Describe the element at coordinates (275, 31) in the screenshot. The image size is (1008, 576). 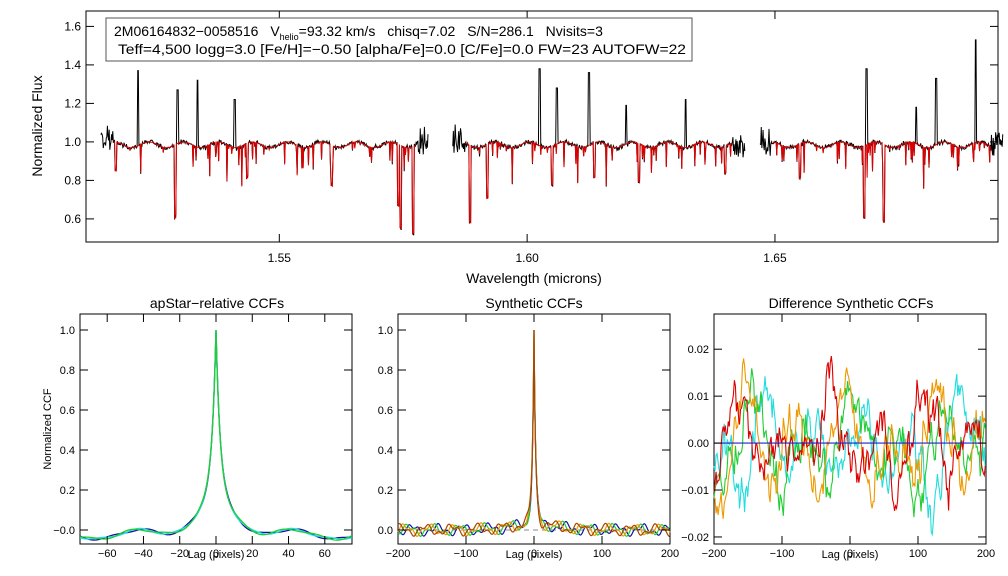
I see `vhelio-prefix: V` at that location.